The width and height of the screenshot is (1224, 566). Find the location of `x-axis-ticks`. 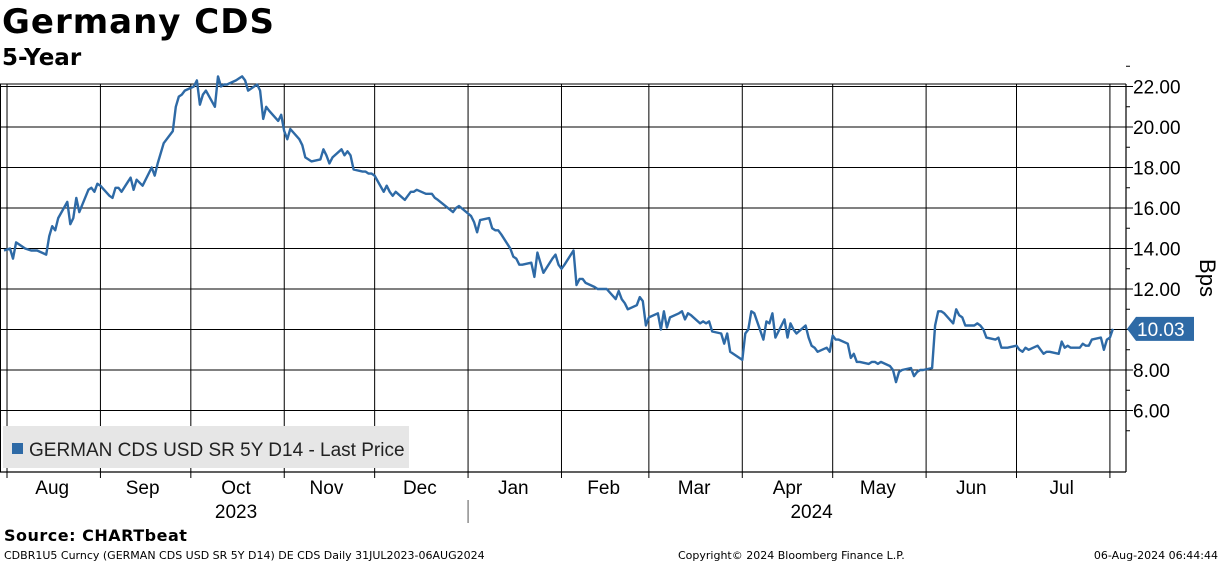

x-axis-ticks is located at coordinates (558, 475).